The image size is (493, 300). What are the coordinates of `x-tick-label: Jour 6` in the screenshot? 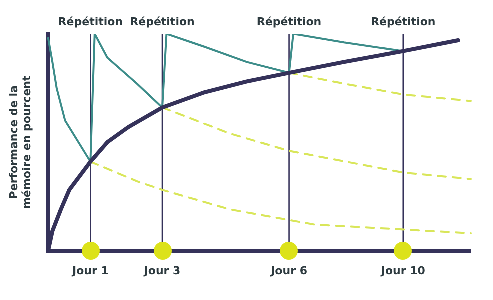 It's located at (289, 271).